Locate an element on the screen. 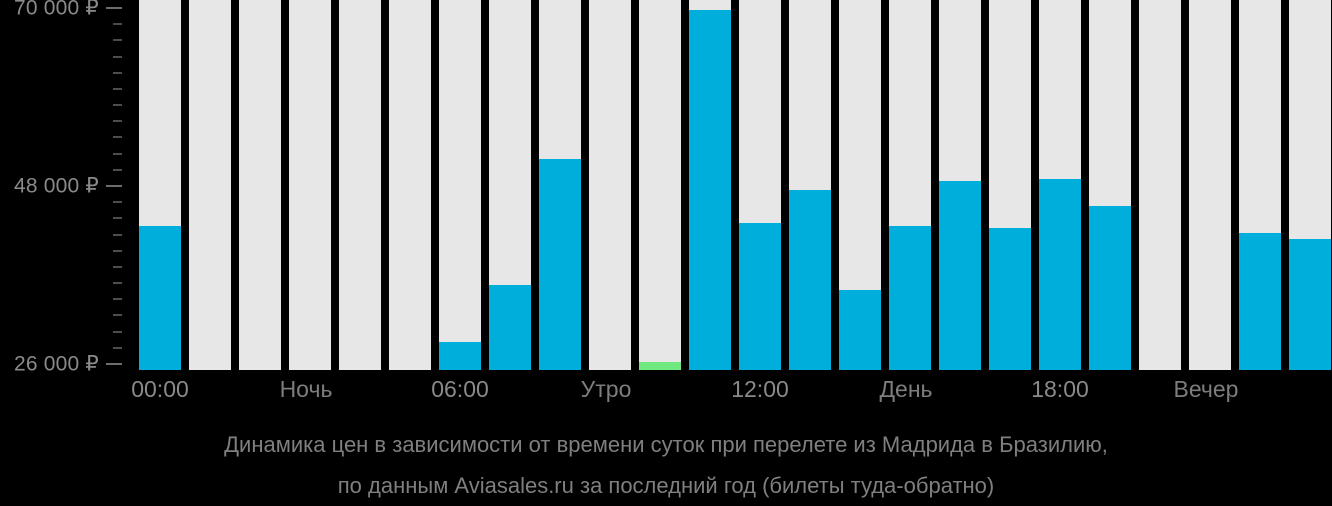 The height and width of the screenshot is (506, 1332). y-axis-label: 48 000 ₽ is located at coordinates (56, 186).